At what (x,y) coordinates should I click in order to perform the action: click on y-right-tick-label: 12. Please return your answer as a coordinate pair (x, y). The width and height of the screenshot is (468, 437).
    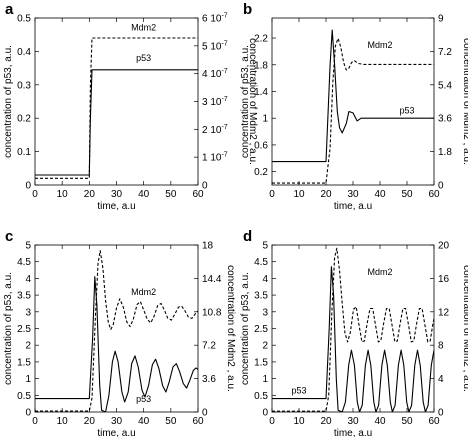
    Looking at the image, I should click on (444, 312).